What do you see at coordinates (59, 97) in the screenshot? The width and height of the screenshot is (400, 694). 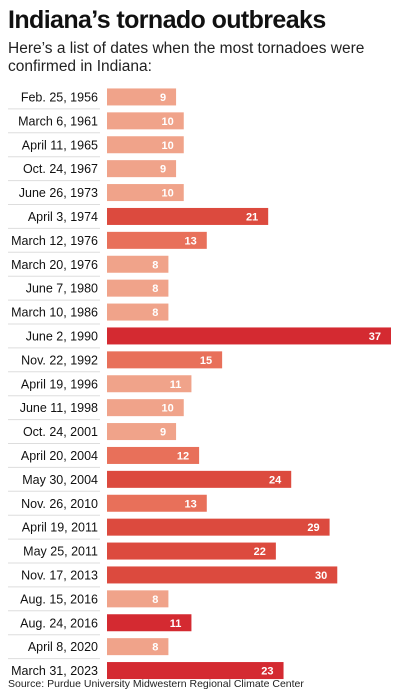 I see `category-label: Feb. 25, 1956` at bounding box center [59, 97].